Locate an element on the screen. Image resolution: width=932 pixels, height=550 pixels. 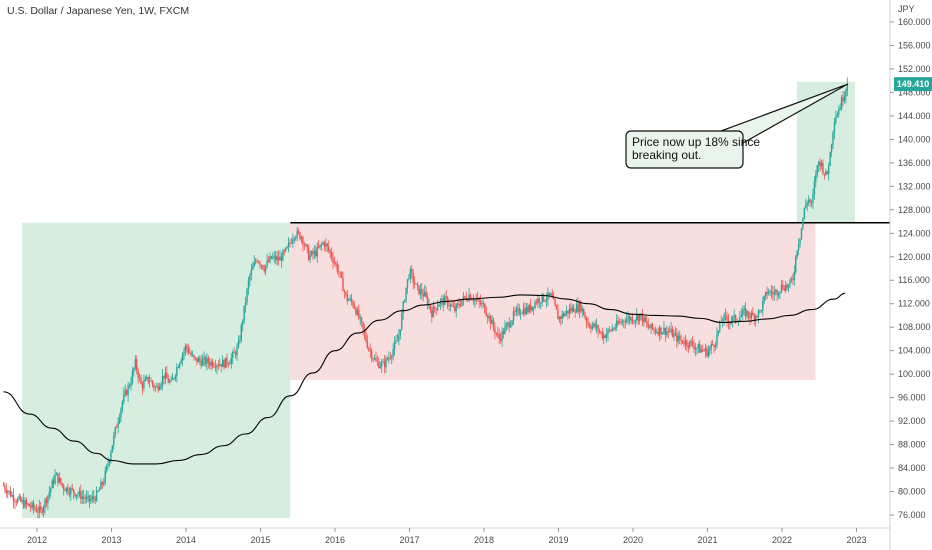
y-tick-label: 160.000 is located at coordinates (914, 22).